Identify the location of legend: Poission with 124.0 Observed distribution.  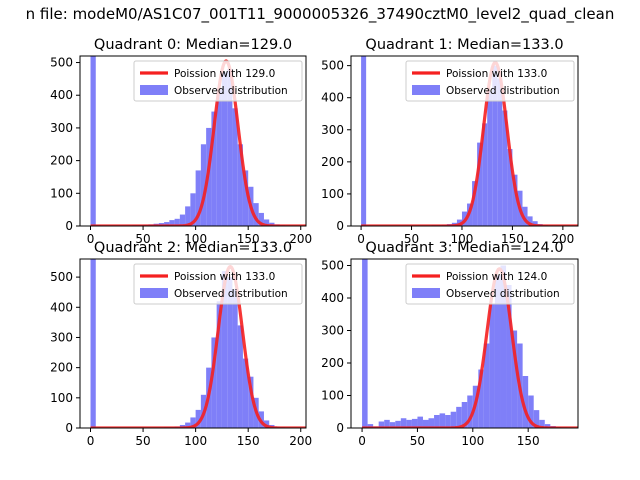
(490, 284).